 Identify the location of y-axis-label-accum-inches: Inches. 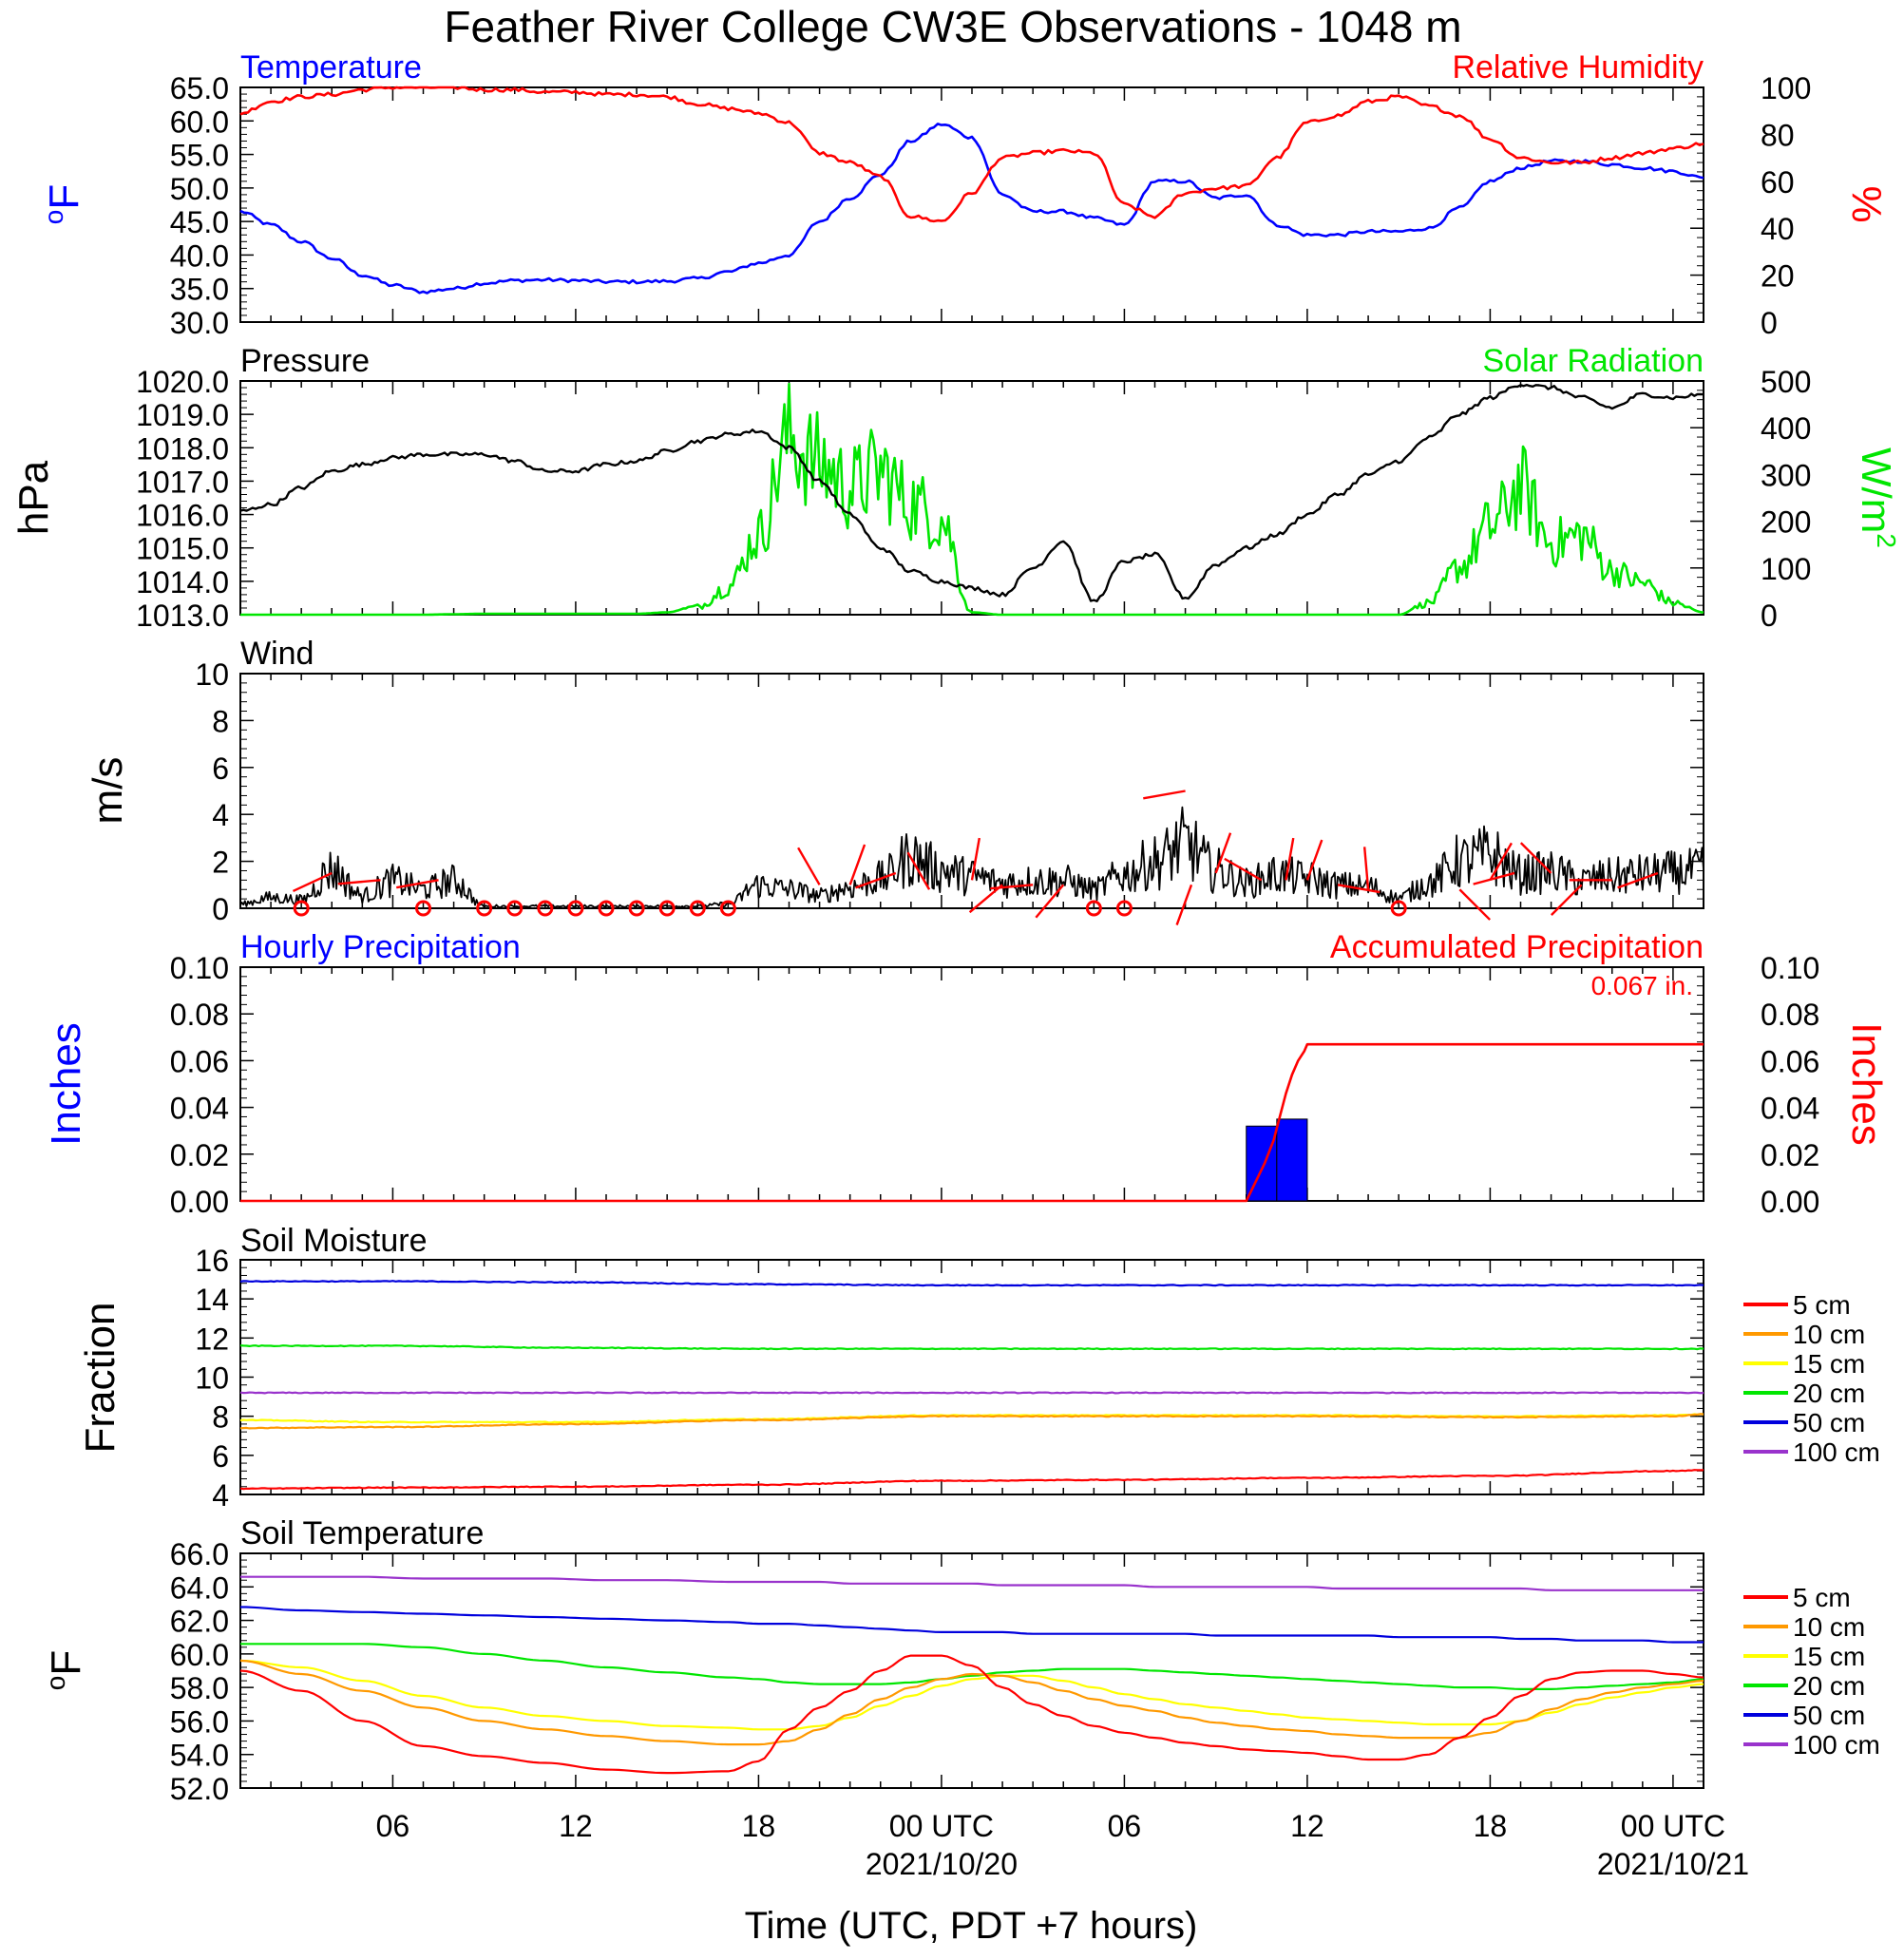
(1867, 1084).